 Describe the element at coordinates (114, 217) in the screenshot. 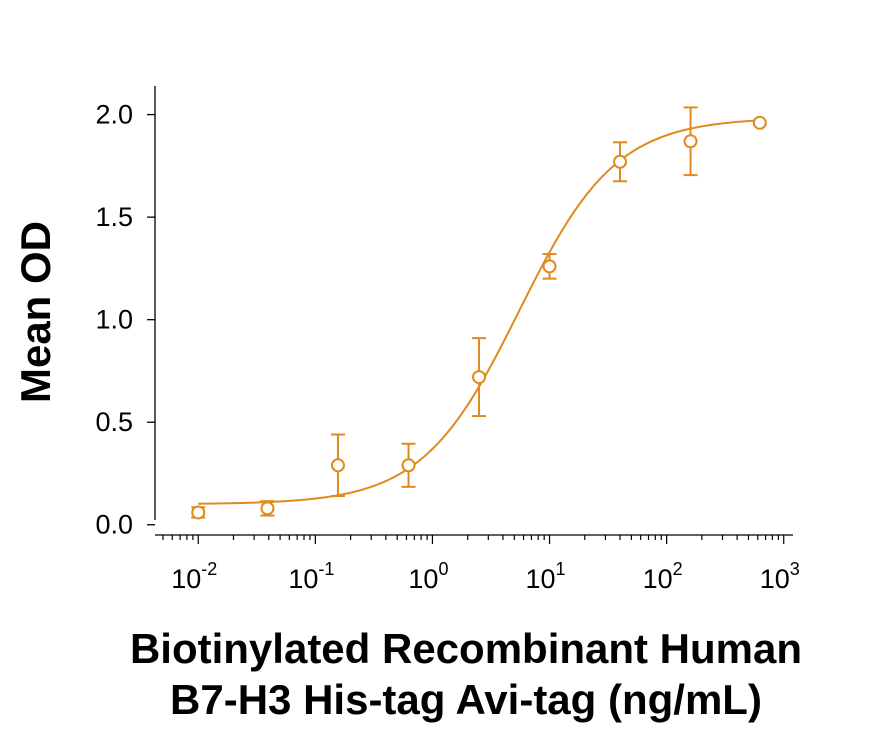

I see `y-tick-label: 1.5` at that location.